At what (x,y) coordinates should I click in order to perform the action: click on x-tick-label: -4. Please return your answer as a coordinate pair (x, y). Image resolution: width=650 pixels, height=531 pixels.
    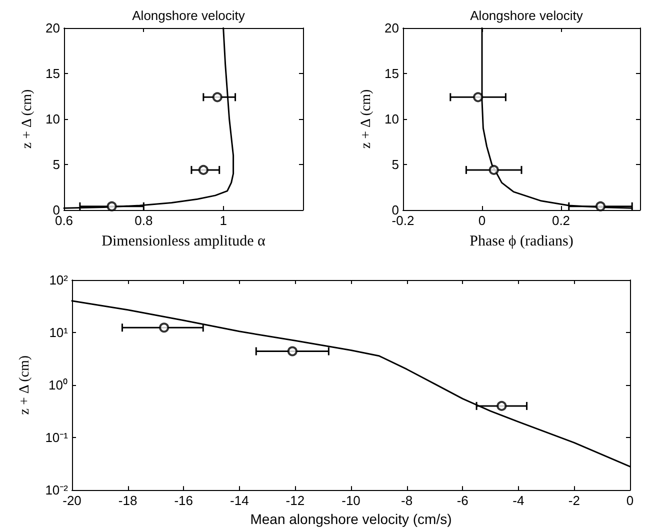
    Looking at the image, I should click on (518, 500).